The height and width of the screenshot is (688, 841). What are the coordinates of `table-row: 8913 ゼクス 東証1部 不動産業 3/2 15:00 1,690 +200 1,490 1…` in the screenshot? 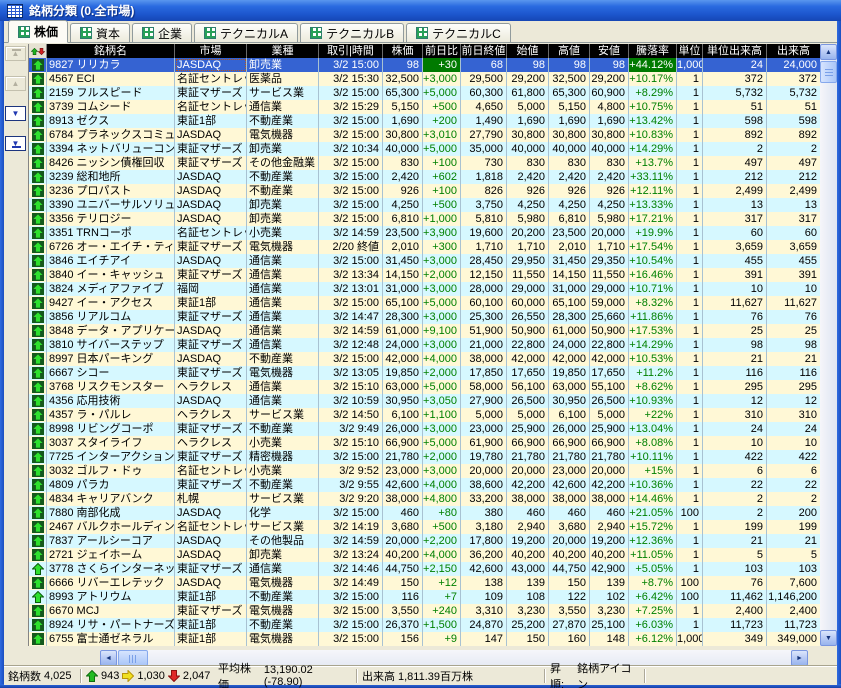 It's located at (425, 121).